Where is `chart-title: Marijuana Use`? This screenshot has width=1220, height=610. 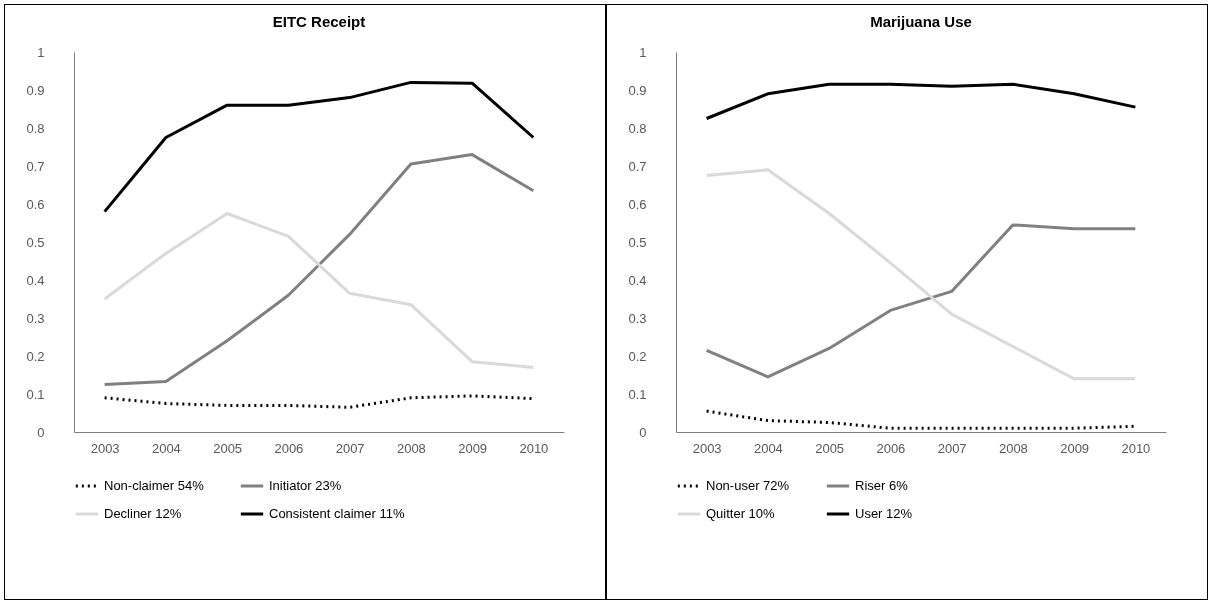
chart-title: Marijuana Use is located at coordinates (921, 21).